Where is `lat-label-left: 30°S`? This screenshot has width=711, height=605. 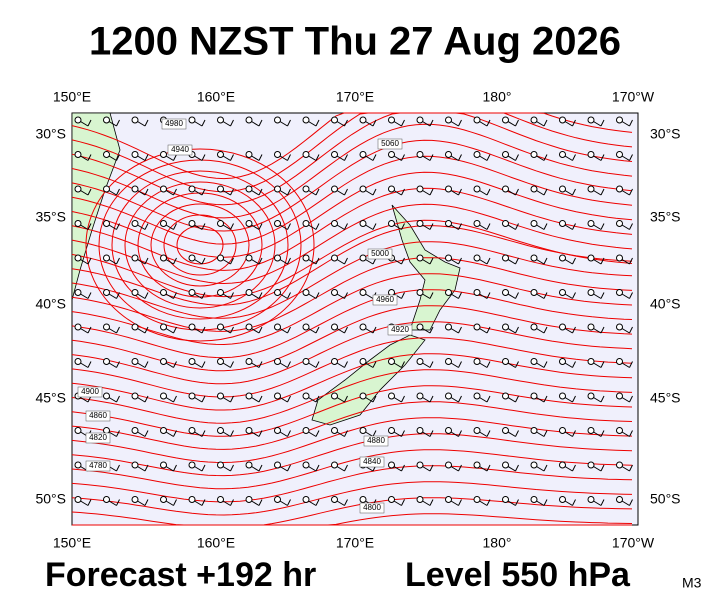 lat-label-left: 30°S is located at coordinates (50, 134).